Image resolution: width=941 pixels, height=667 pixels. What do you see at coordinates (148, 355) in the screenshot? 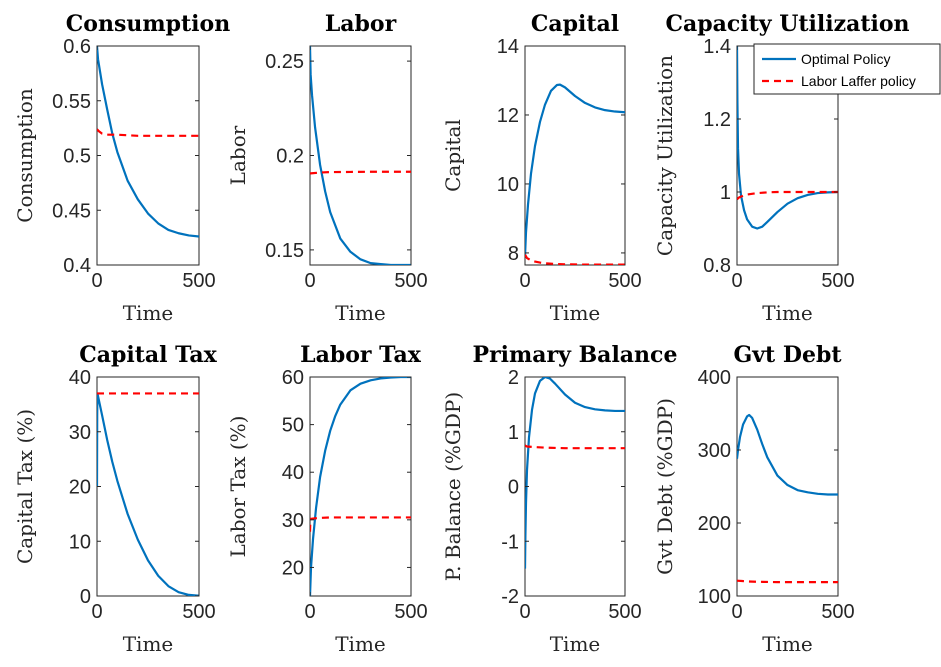
I see `subplot-title: Capital Tax` at bounding box center [148, 355].